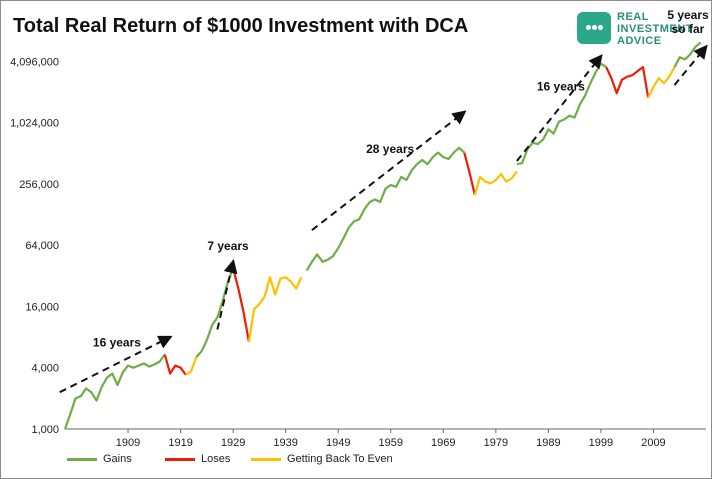 The height and width of the screenshot is (479, 712). I want to click on legend-item-getting-back-to-even: Getting Back To Even, so click(322, 459).